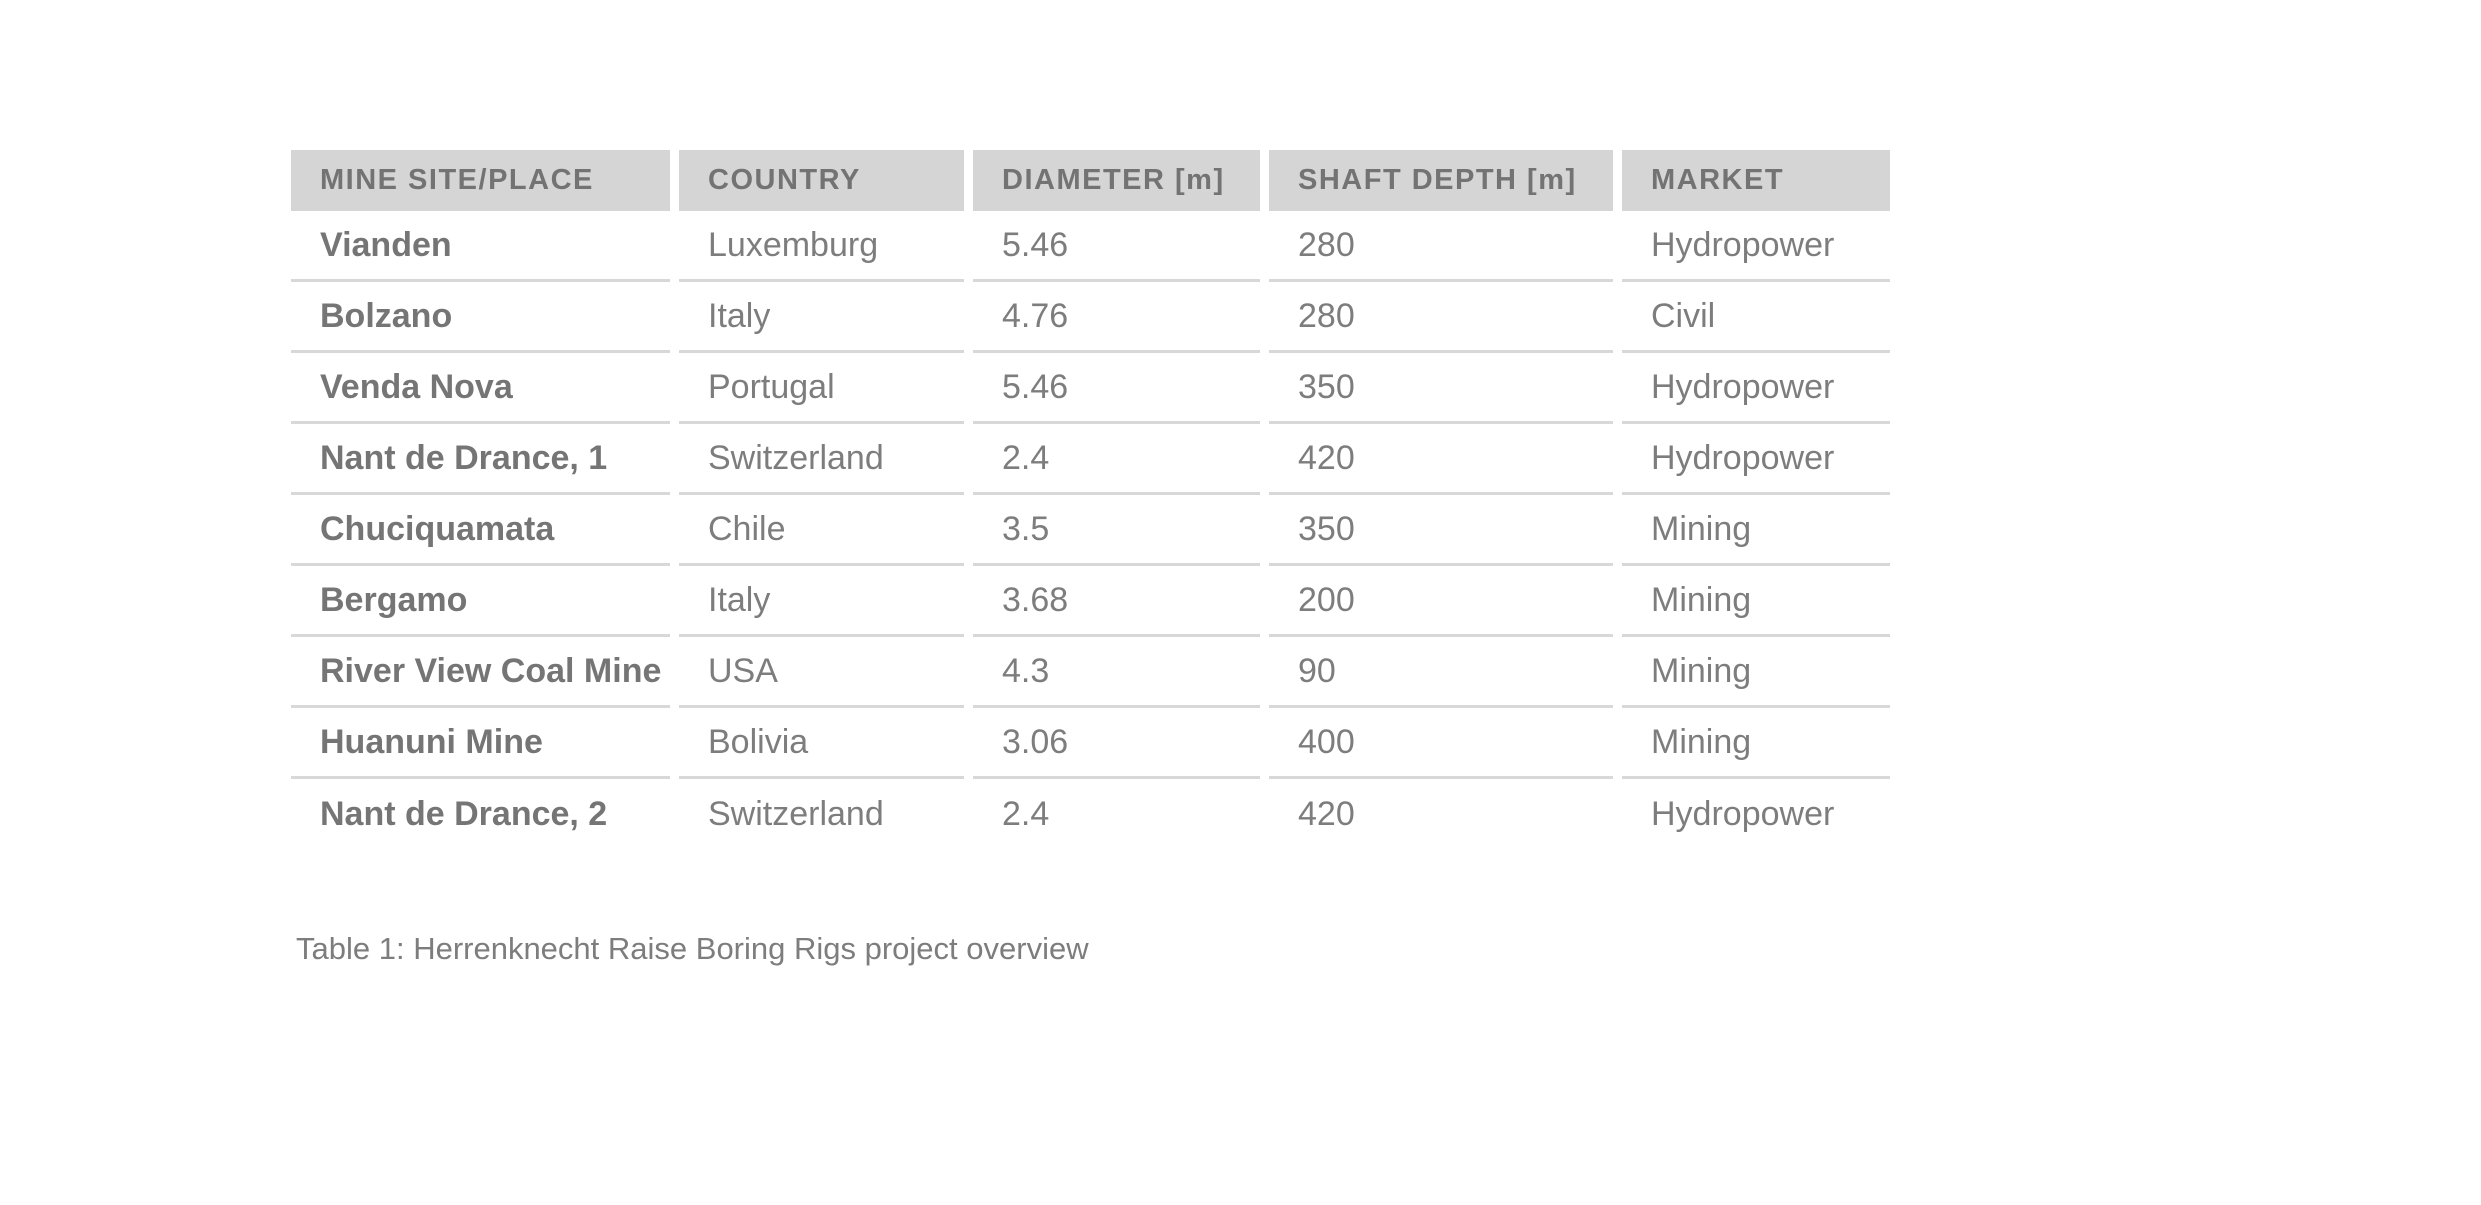  I want to click on column-header-shaft_depth: SHAFT DEPTH [m], so click(1441, 180).